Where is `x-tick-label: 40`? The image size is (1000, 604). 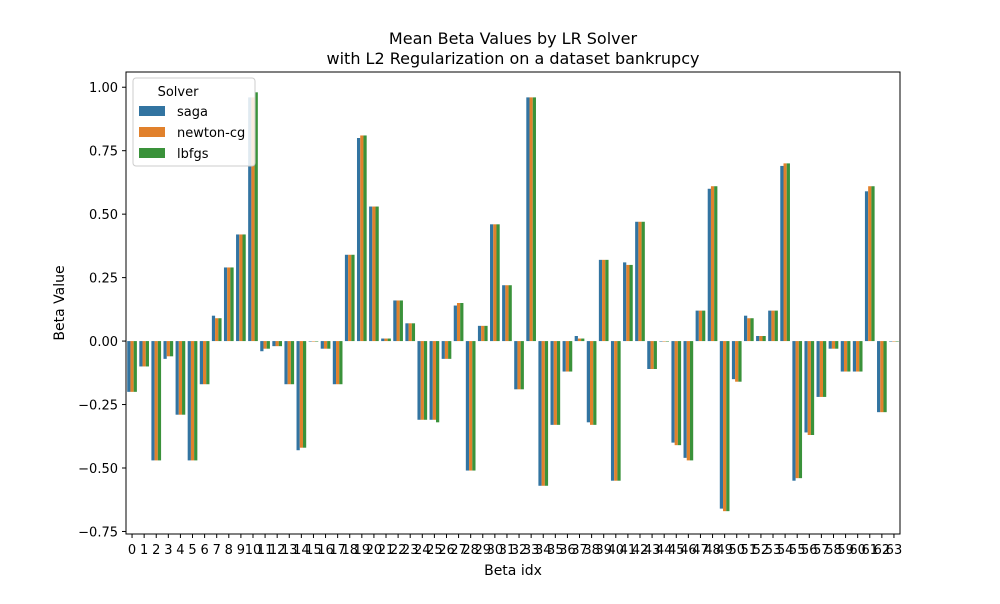
x-tick-label: 40 is located at coordinates (616, 550).